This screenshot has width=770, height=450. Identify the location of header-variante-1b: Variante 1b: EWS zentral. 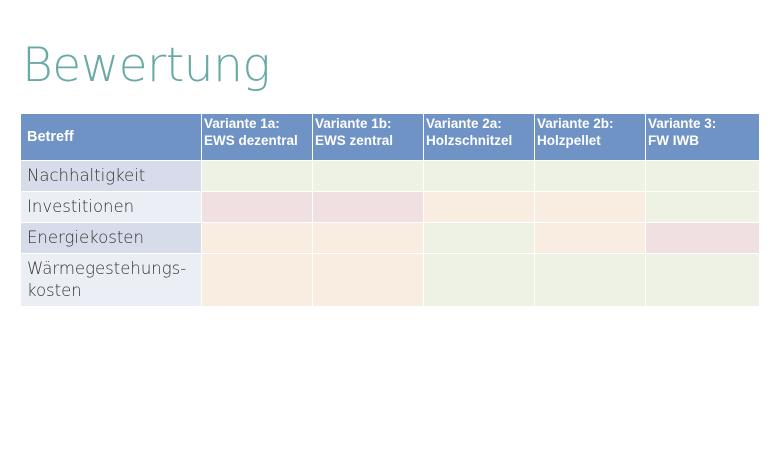
(368, 137).